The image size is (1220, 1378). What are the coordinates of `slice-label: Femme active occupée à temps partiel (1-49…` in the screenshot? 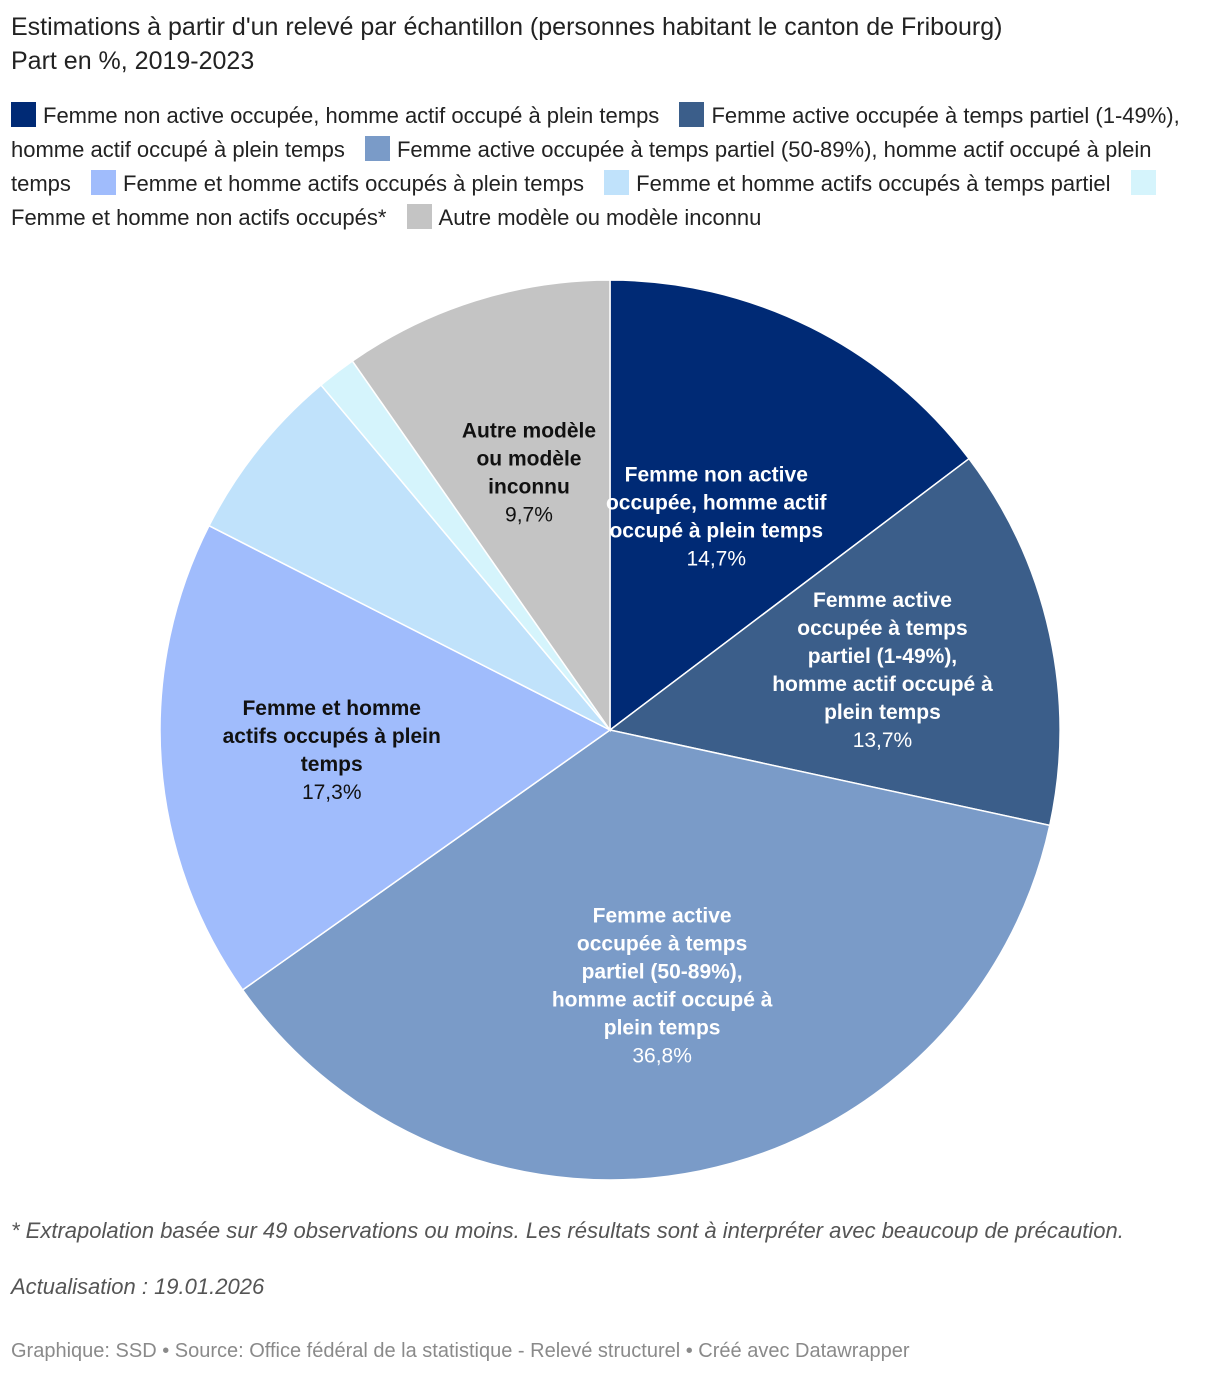 It's located at (882, 670).